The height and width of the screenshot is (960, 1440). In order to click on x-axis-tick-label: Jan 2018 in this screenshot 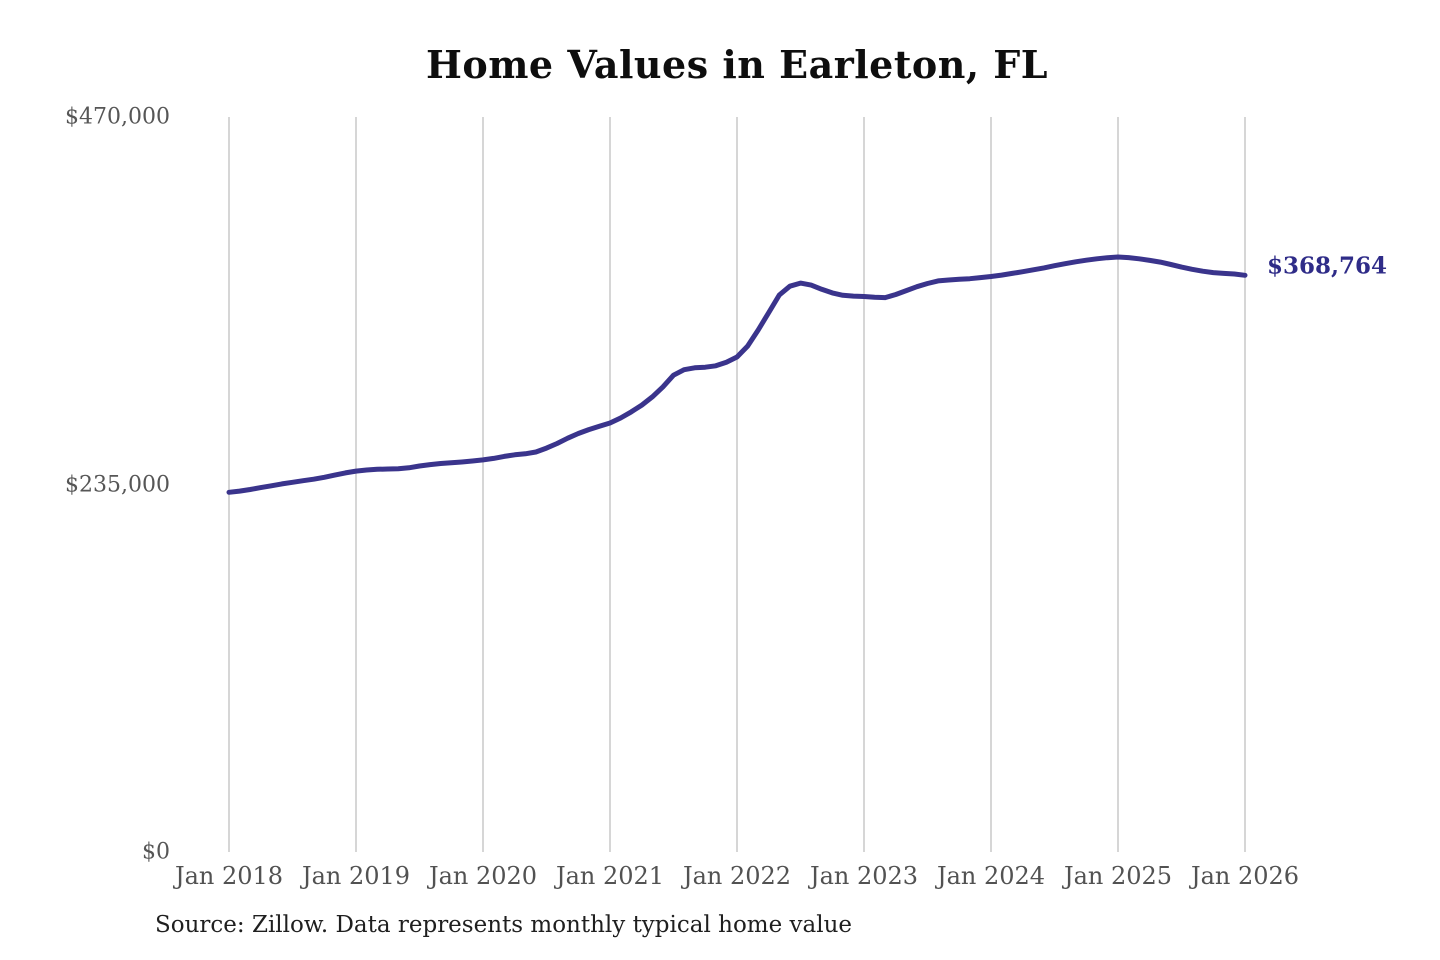, I will do `click(229, 876)`.